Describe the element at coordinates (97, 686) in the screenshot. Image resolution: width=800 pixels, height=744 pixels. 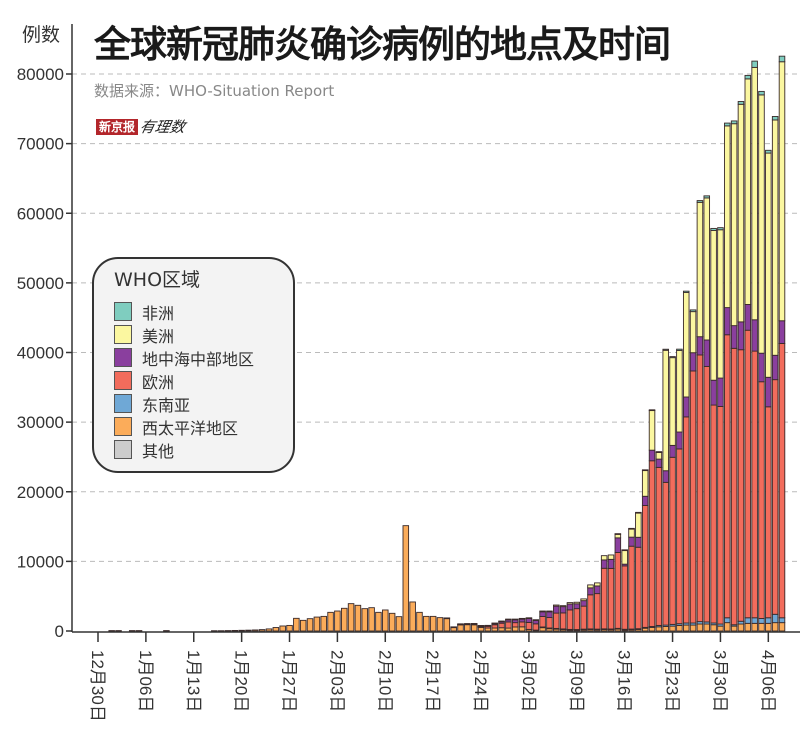
I see `x-tick-label: 12月30日` at that location.